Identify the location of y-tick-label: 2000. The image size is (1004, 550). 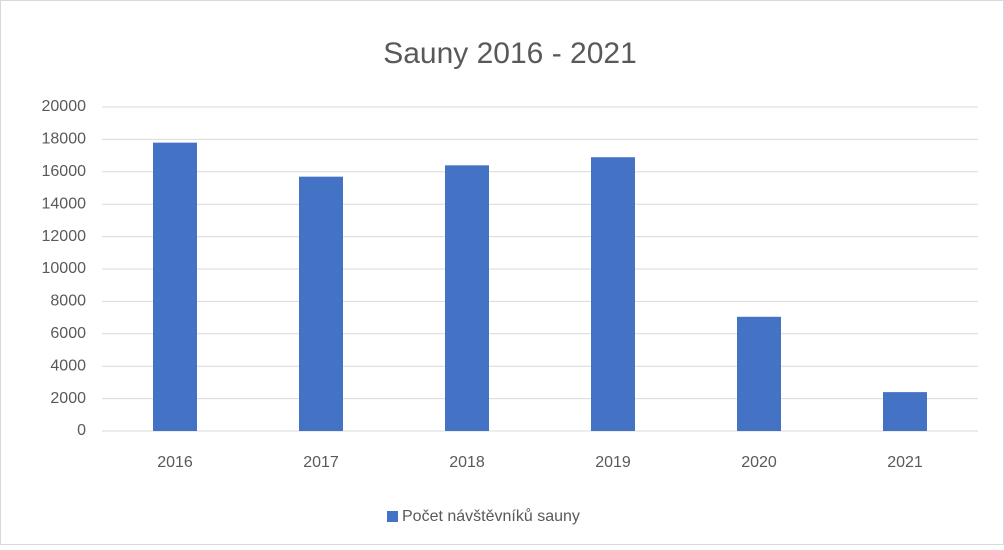
(68, 398).